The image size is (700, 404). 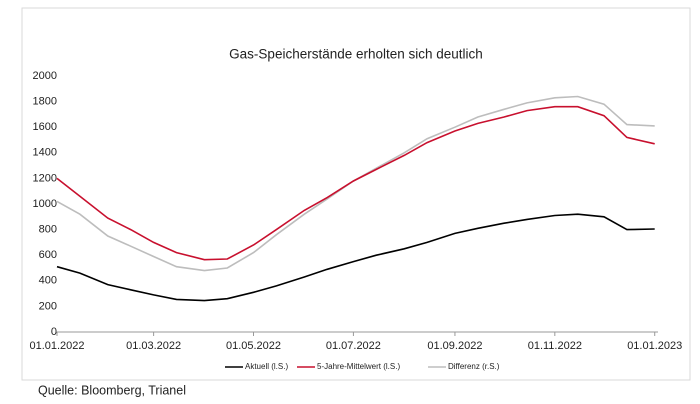 I want to click on y-tick-label: 1800, so click(x=45, y=102).